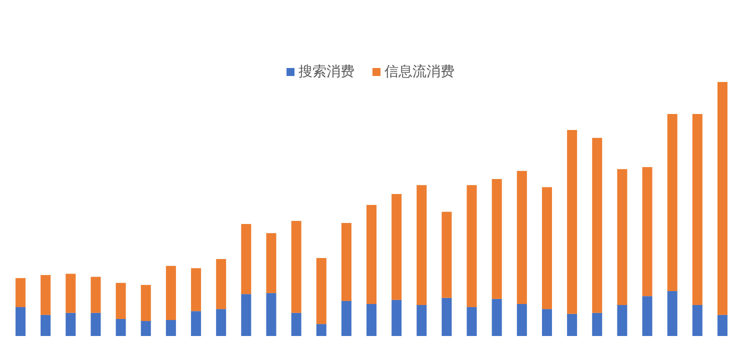  I want to click on legend-label: 信息流消费, so click(419, 72).